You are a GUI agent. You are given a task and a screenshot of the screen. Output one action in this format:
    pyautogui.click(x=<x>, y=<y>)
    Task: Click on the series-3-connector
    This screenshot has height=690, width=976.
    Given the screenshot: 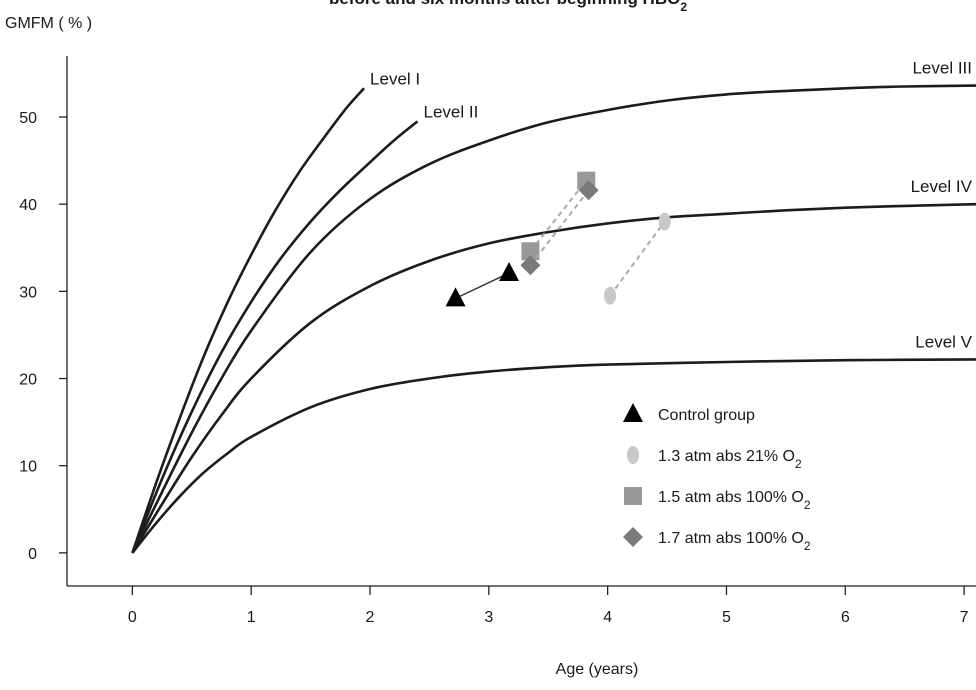 What is the action you would take?
    pyautogui.click(x=558, y=216)
    